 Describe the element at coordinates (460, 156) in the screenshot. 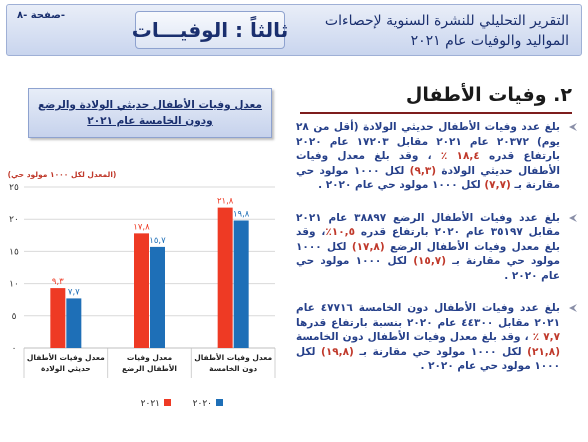

I see `highlighted-value: ١٨,٤ ٪` at that location.